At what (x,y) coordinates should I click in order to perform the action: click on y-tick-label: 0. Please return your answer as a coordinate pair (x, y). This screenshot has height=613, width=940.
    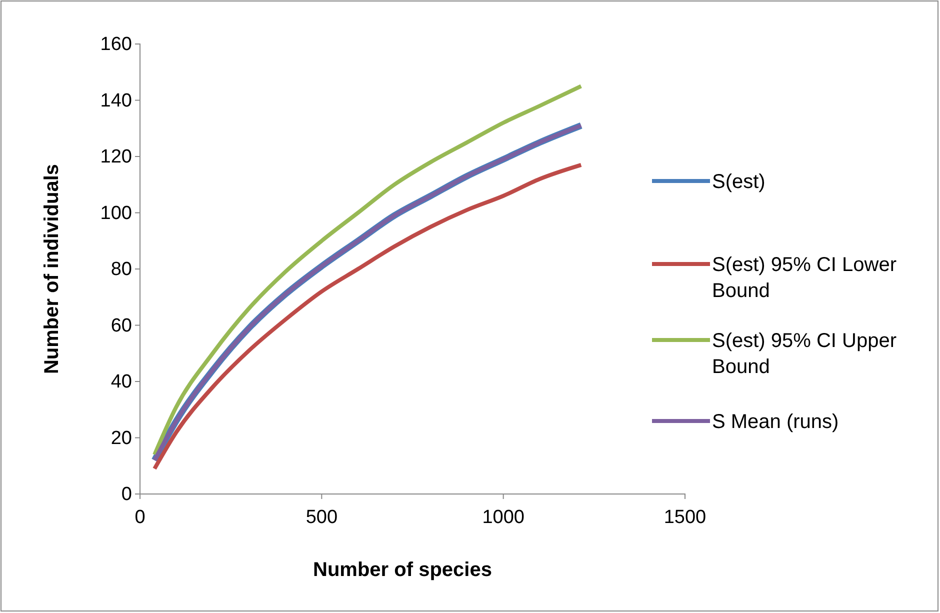
    Looking at the image, I should click on (126, 495).